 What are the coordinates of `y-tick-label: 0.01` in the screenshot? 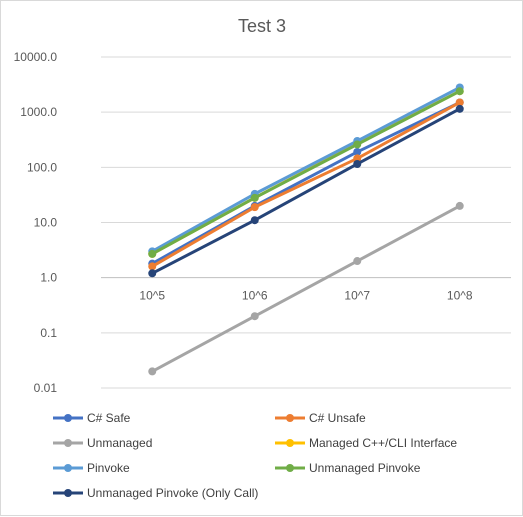 It's located at (46, 388).